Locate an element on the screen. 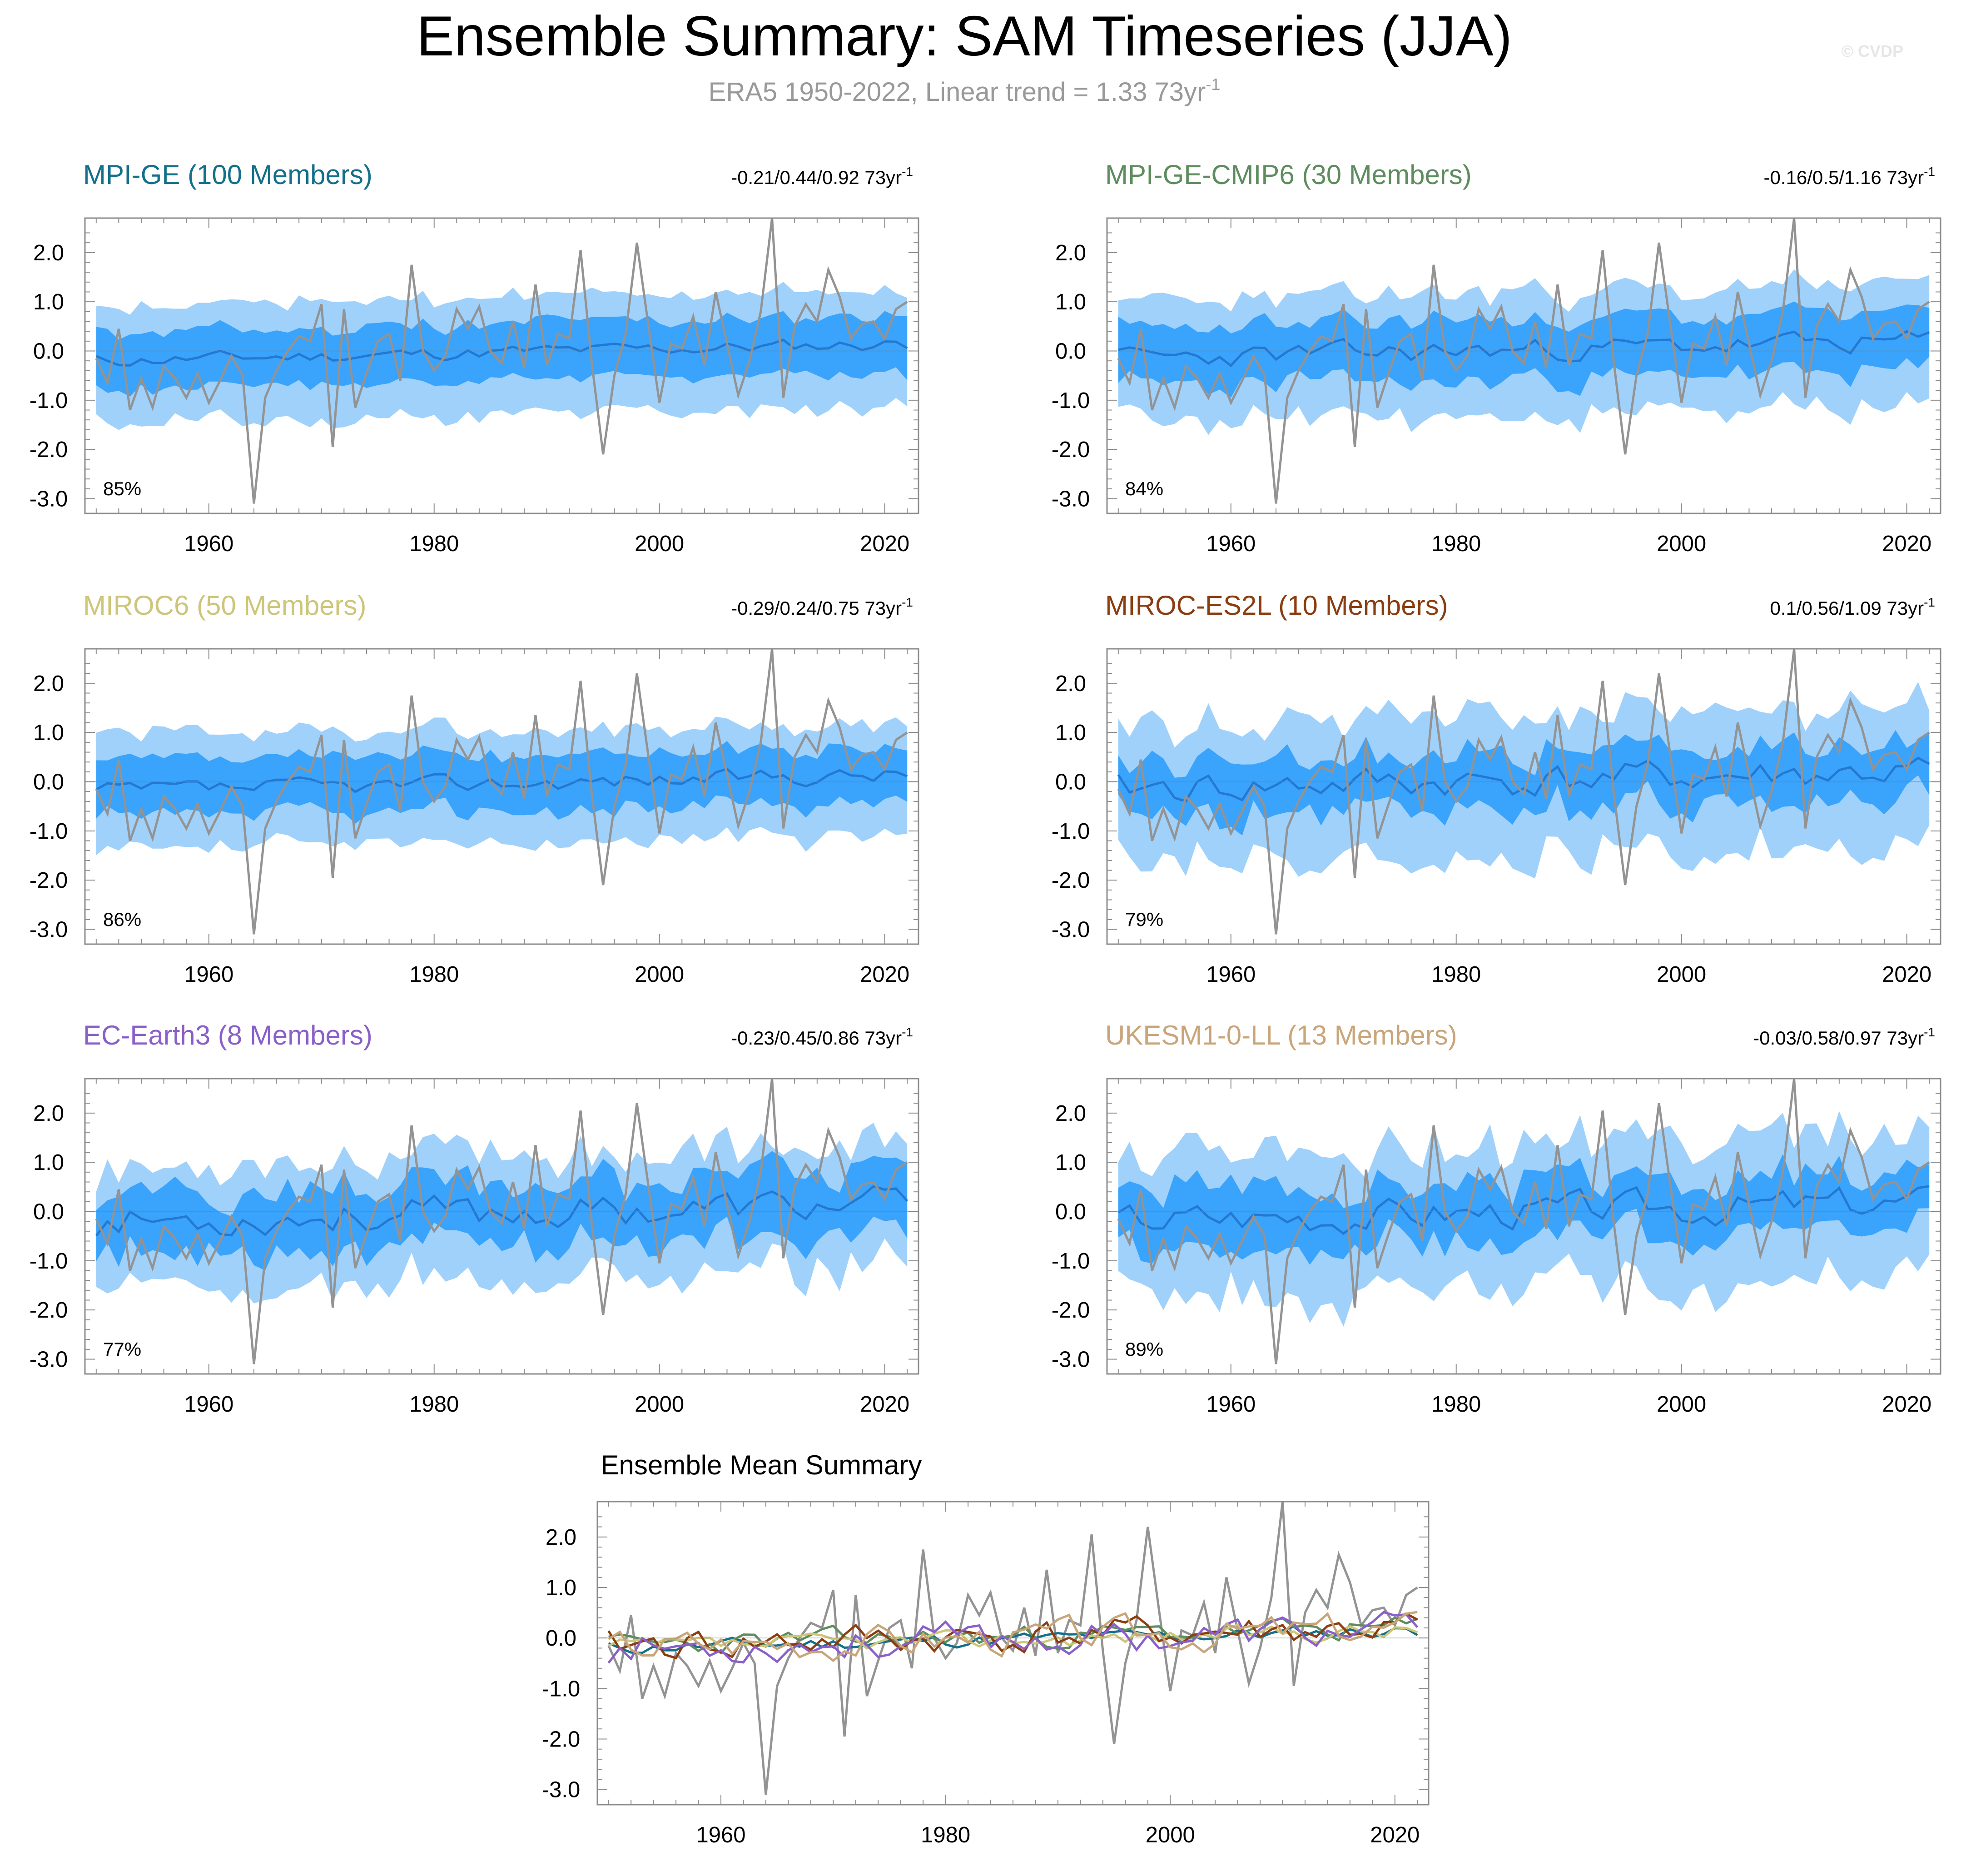 The height and width of the screenshot is (1876, 1966). panel-4-ytick-label: 1.0 is located at coordinates (1070, 733).